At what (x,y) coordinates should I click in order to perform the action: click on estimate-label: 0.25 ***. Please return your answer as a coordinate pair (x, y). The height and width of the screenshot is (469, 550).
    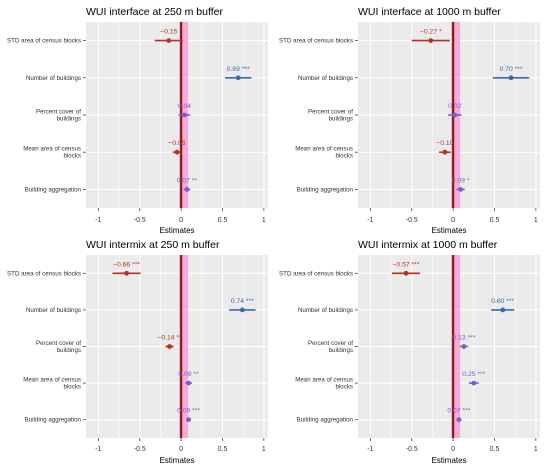
    Looking at the image, I should click on (473, 374).